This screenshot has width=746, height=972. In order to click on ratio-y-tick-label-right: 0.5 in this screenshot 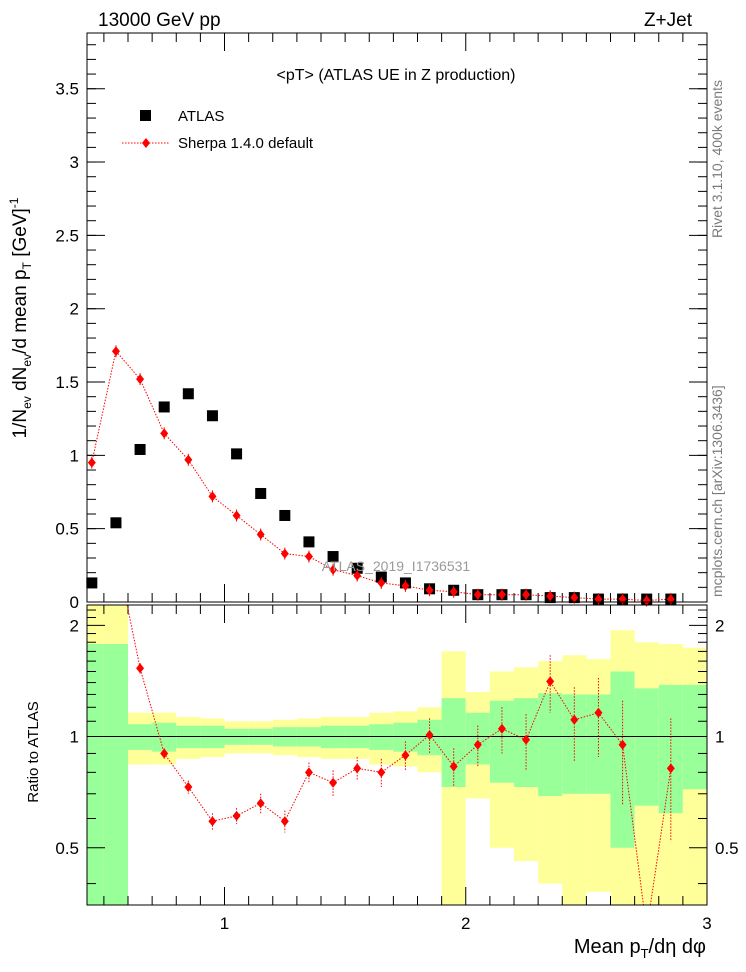, I will do `click(727, 848)`.